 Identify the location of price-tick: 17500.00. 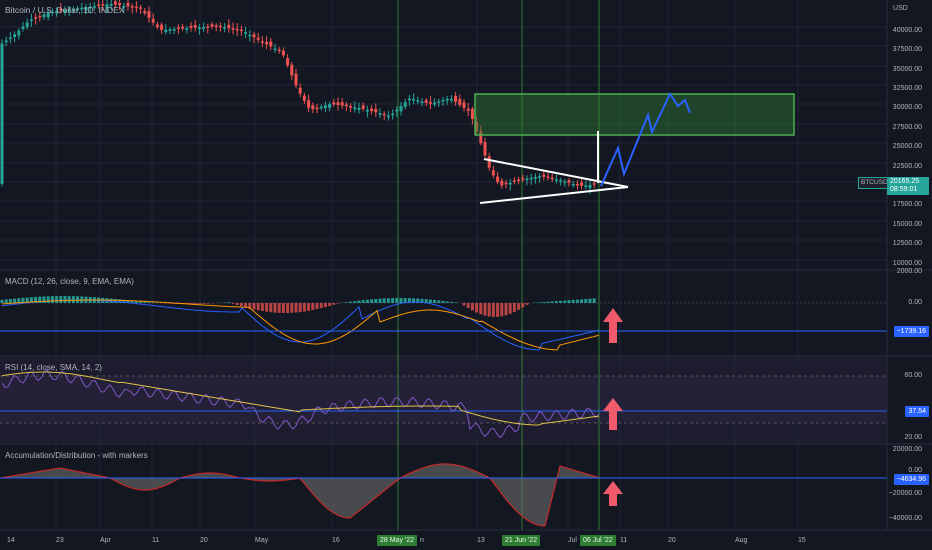
(907, 204).